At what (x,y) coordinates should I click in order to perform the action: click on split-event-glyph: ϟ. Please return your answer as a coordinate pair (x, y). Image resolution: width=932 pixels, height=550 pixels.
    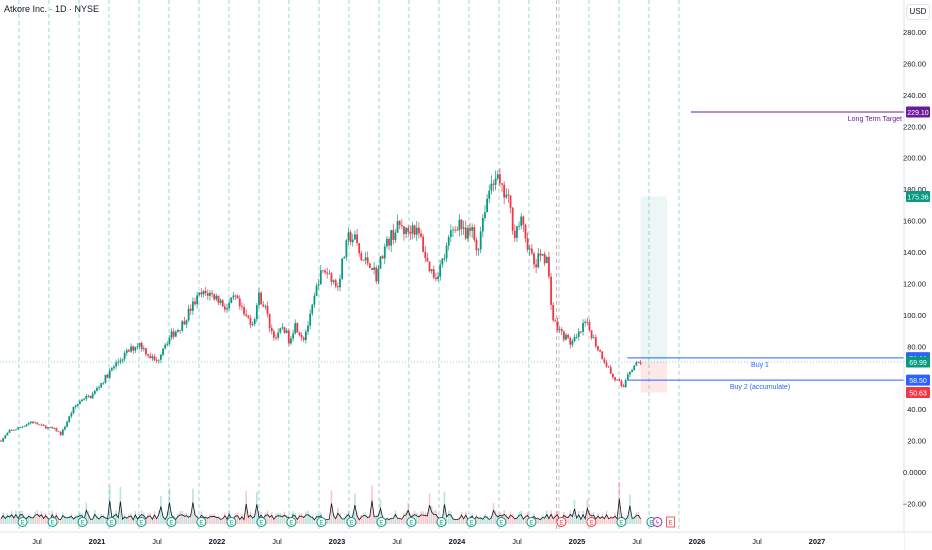
    Looking at the image, I should click on (657, 523).